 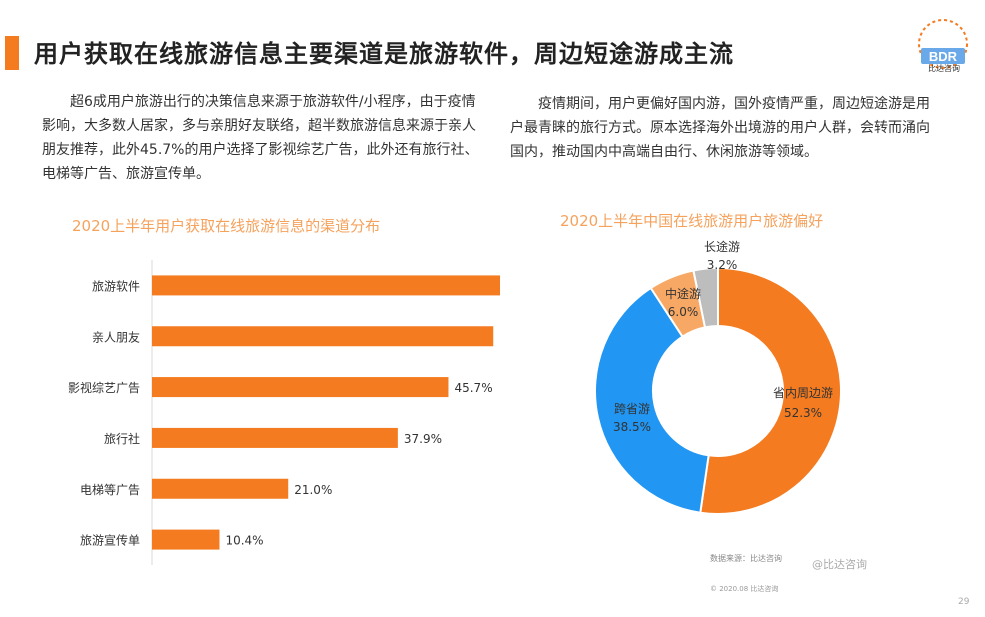 I want to click on bar-value-label: 37.9%, so click(x=423, y=439).